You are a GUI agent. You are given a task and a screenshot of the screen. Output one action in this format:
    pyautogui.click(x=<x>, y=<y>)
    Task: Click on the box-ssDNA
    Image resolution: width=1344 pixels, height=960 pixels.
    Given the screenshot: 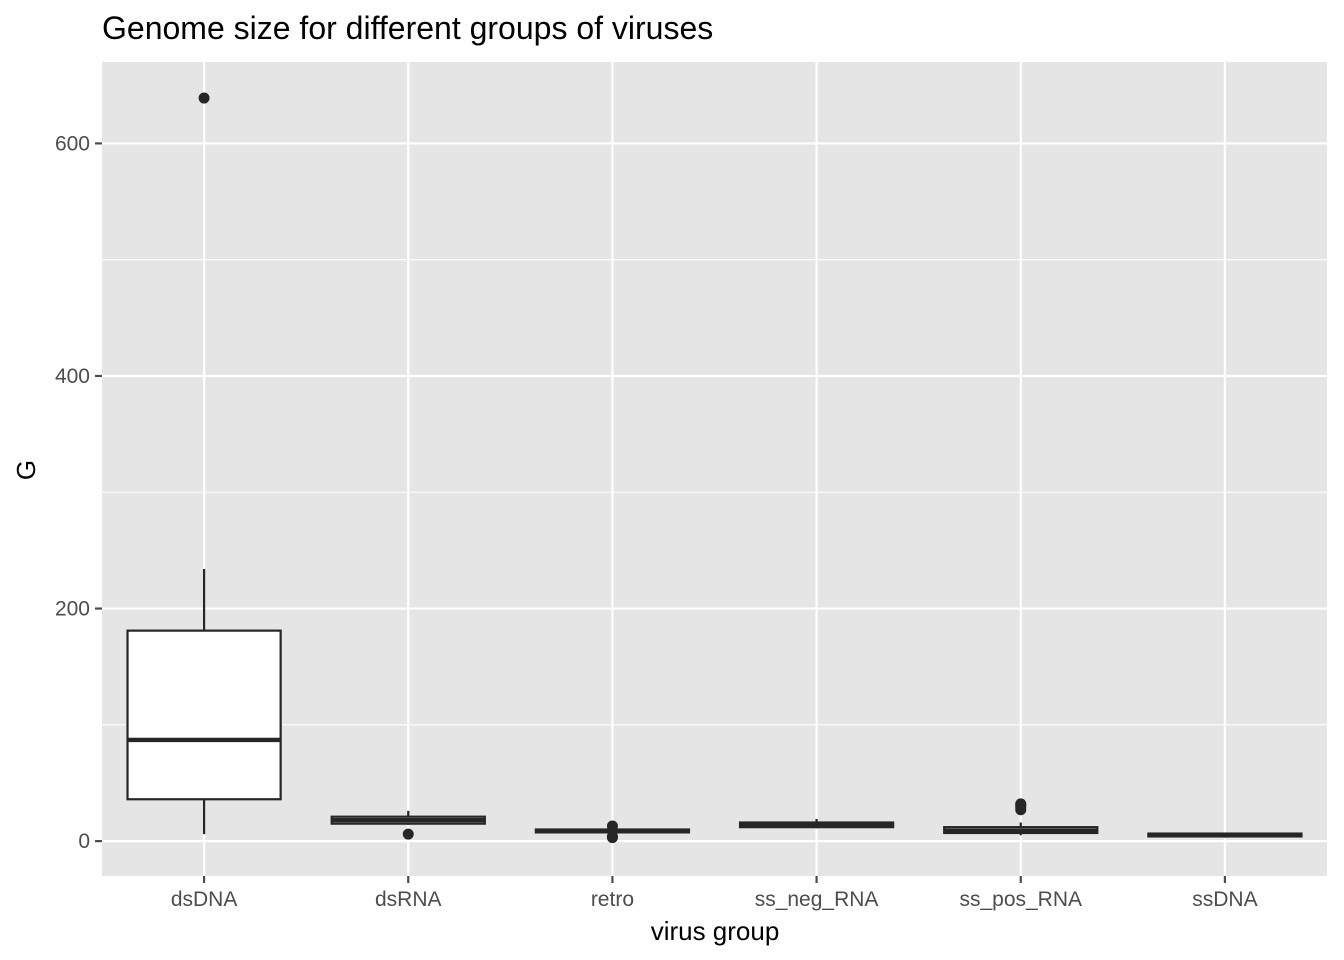 What is the action you would take?
    pyautogui.click(x=1225, y=835)
    